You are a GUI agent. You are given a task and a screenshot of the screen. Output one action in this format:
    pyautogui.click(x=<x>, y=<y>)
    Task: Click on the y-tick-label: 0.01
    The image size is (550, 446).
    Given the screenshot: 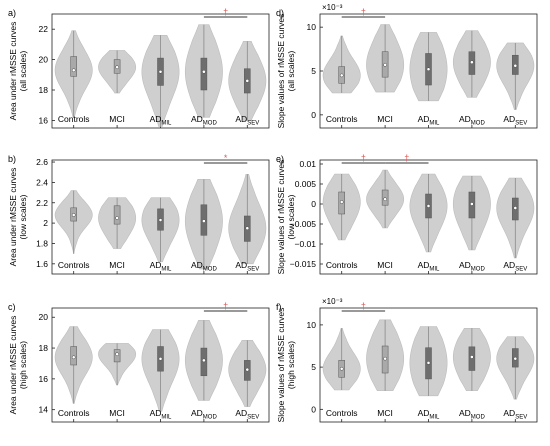 What is the action you would take?
    pyautogui.click(x=307, y=164)
    